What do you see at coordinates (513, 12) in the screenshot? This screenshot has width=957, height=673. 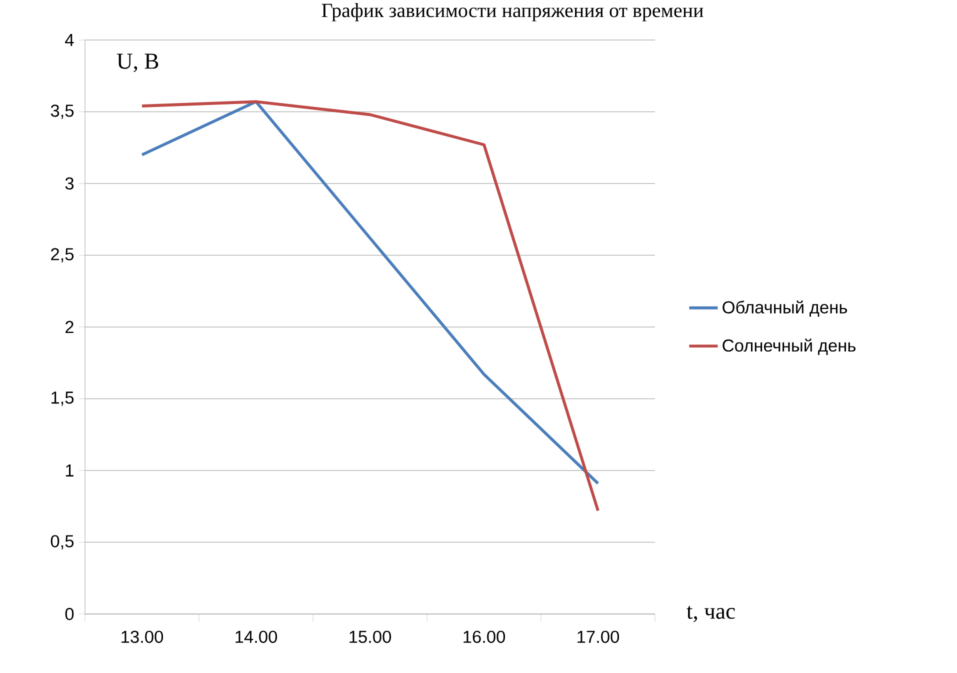 I see `chart-title: График зависимости напряжения от времени` at bounding box center [513, 12].